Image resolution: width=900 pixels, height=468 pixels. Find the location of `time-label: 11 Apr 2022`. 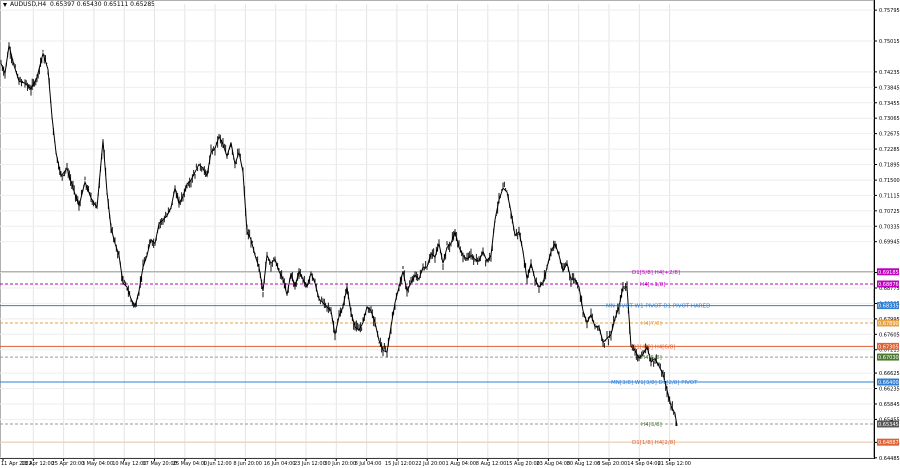

time-label: 11 Apr 2022 is located at coordinates (16, 464).